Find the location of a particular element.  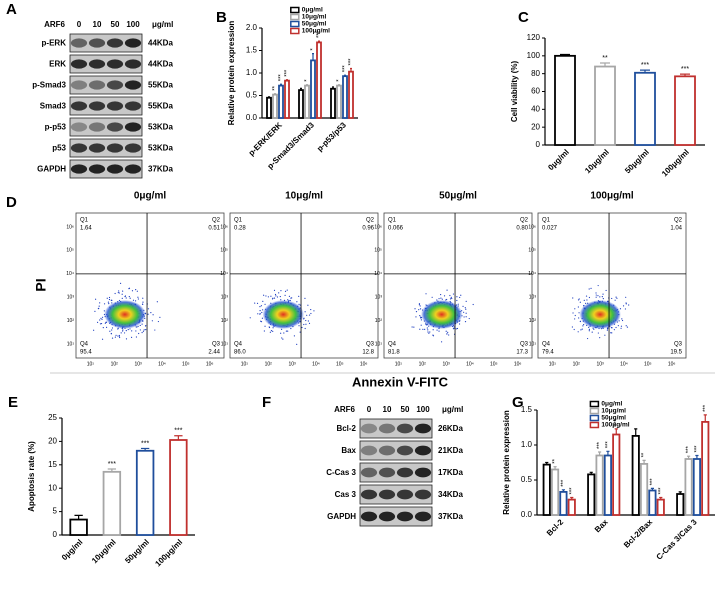

protein-label: GAPDH is located at coordinates (51, 169).